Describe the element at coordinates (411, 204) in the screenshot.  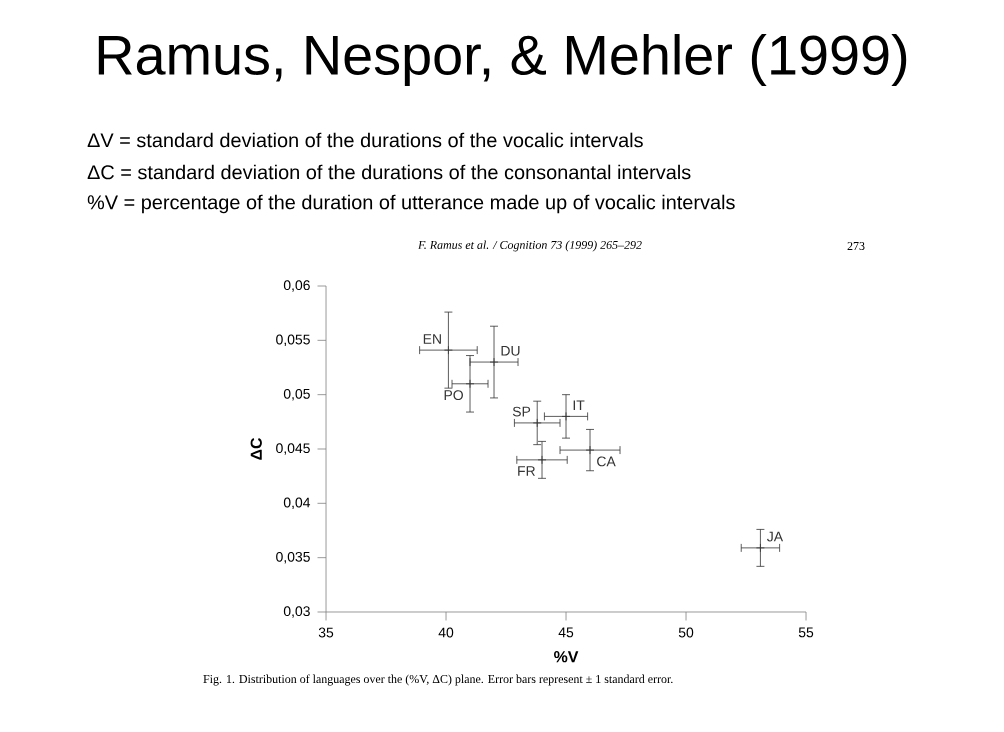
I see `text: %V = percentage of the duration of utterance made up of vocalic intervals` at that location.